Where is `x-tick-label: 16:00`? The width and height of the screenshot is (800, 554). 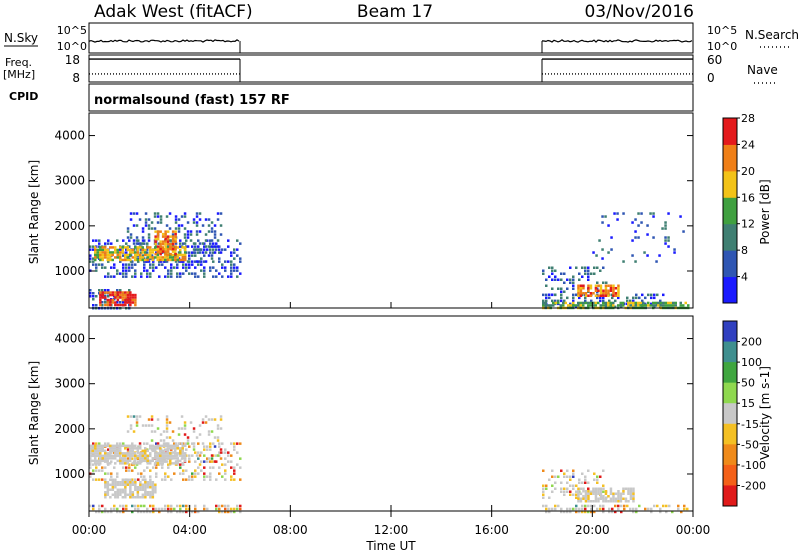
x-tick-label: 16:00 is located at coordinates (491, 530).